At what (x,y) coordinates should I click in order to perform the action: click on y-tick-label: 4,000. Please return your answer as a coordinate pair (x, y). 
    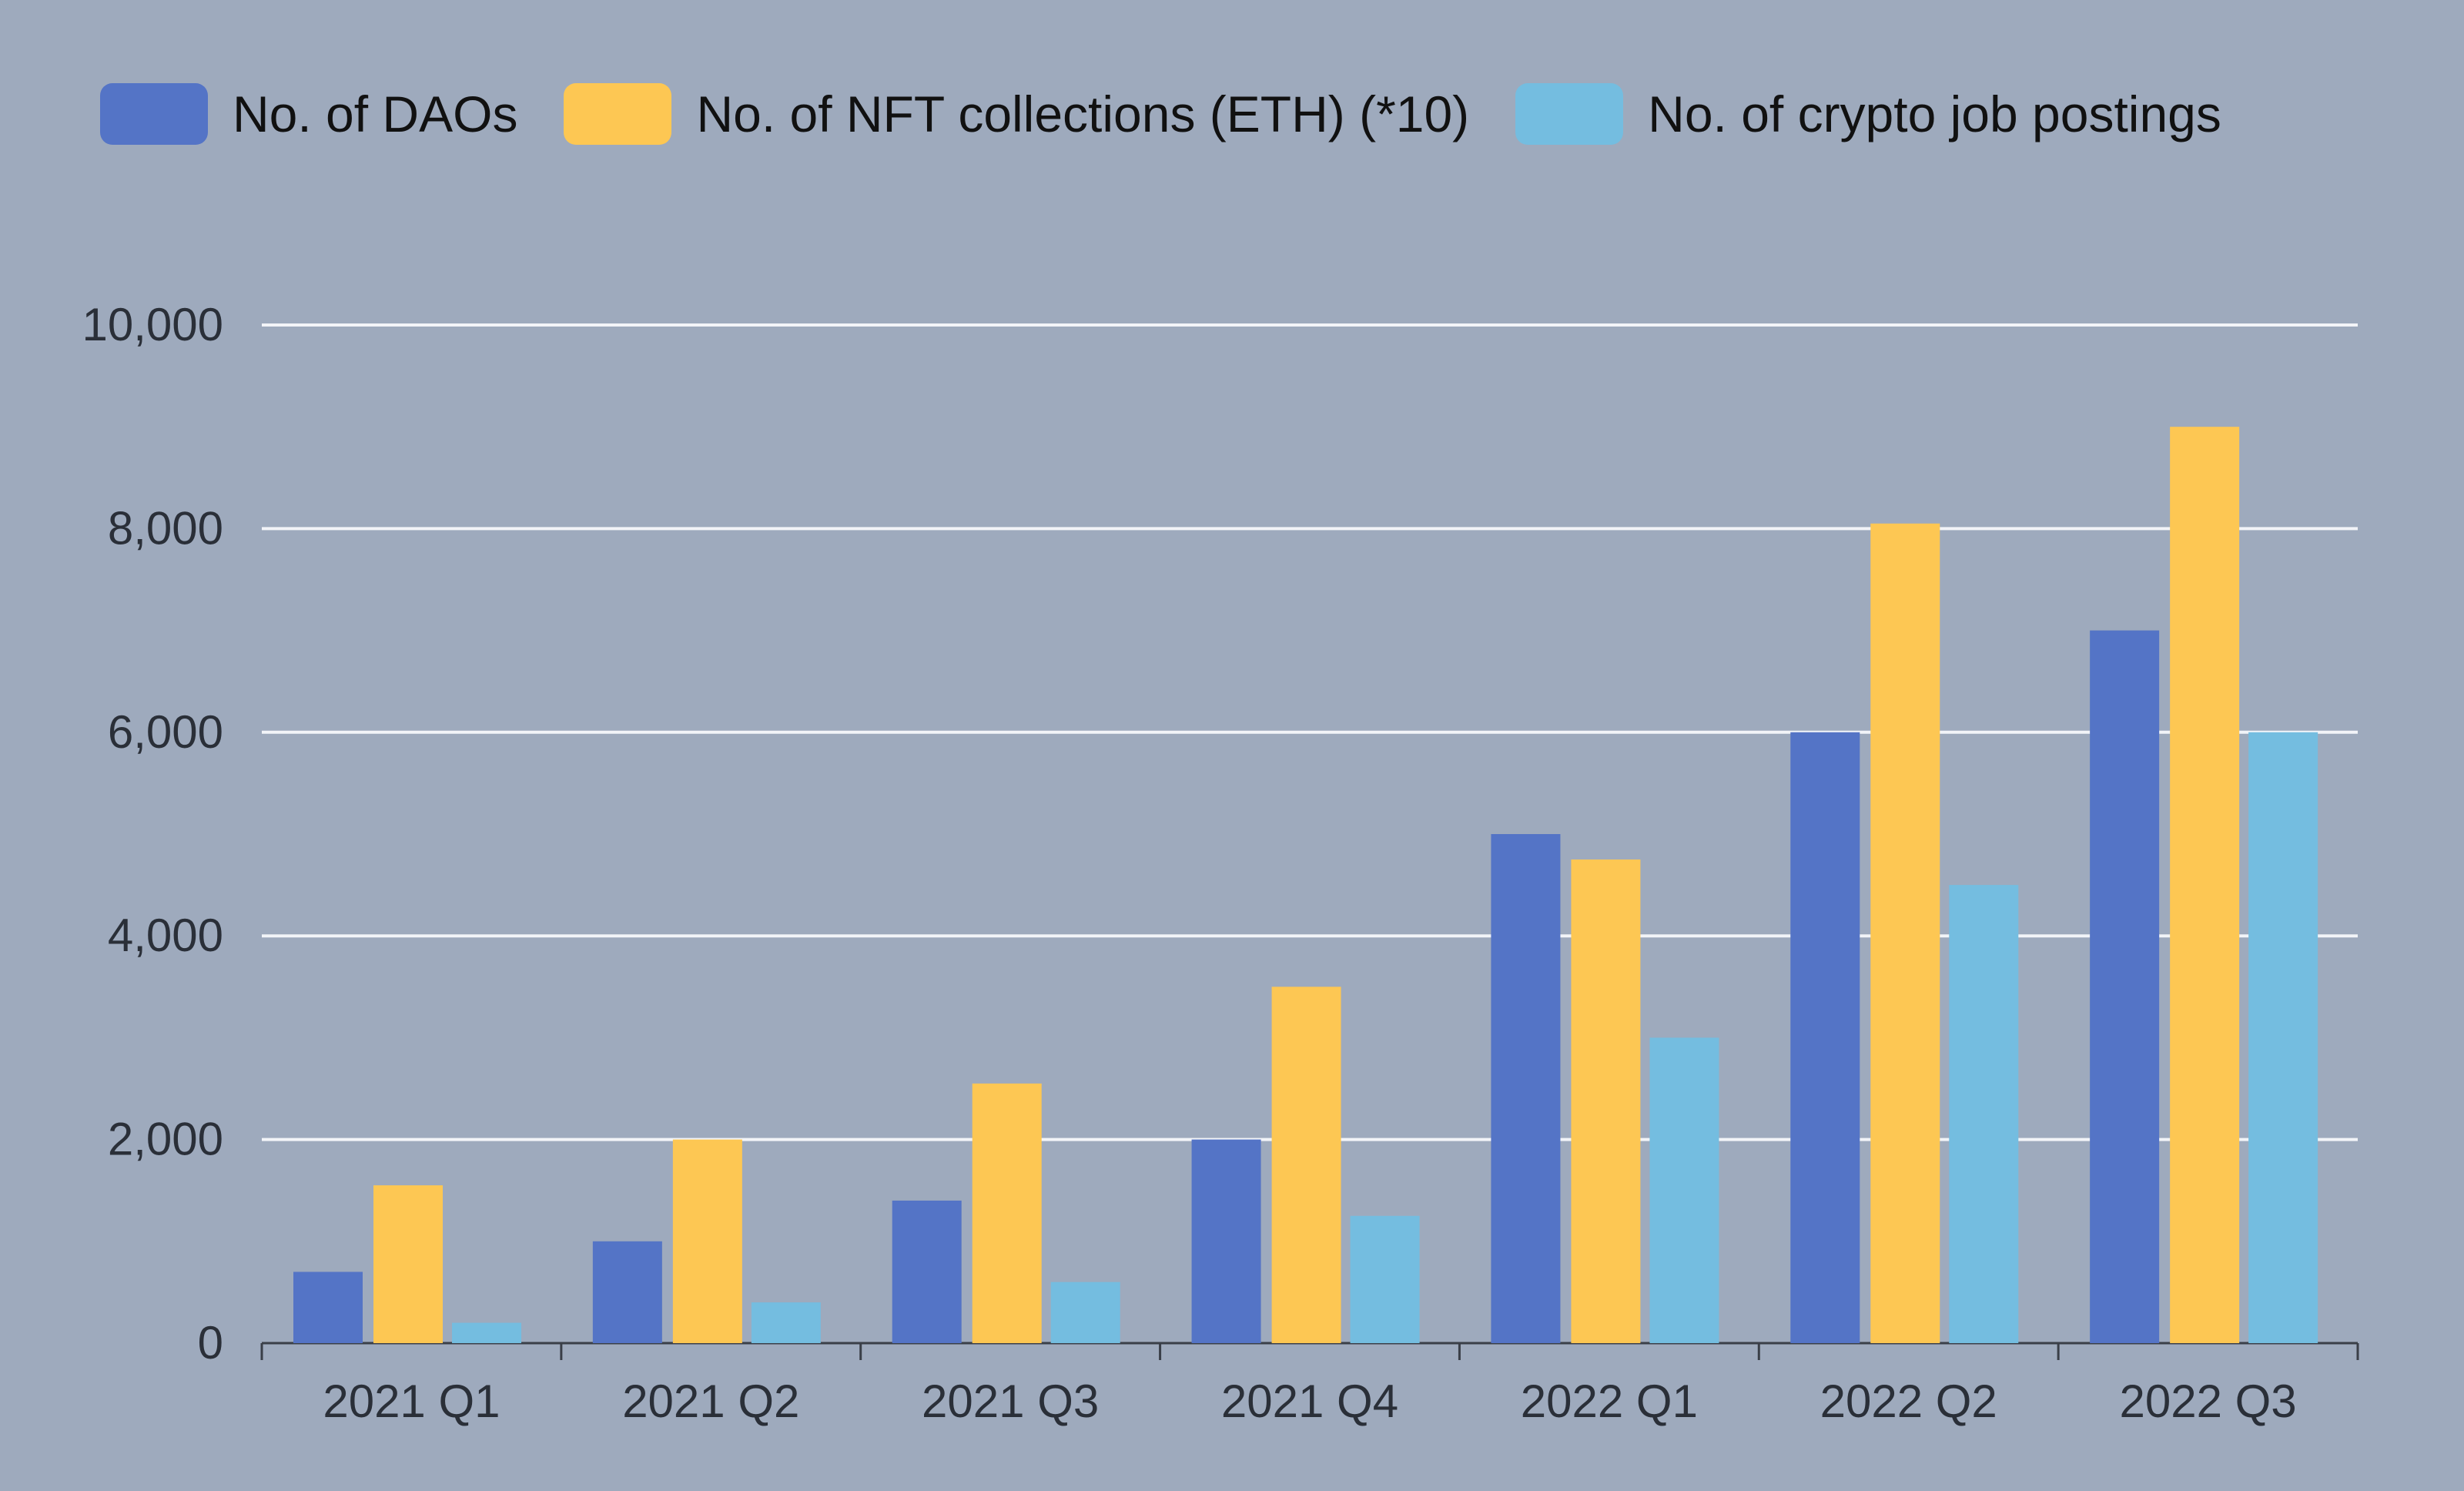
    Looking at the image, I should click on (165, 935).